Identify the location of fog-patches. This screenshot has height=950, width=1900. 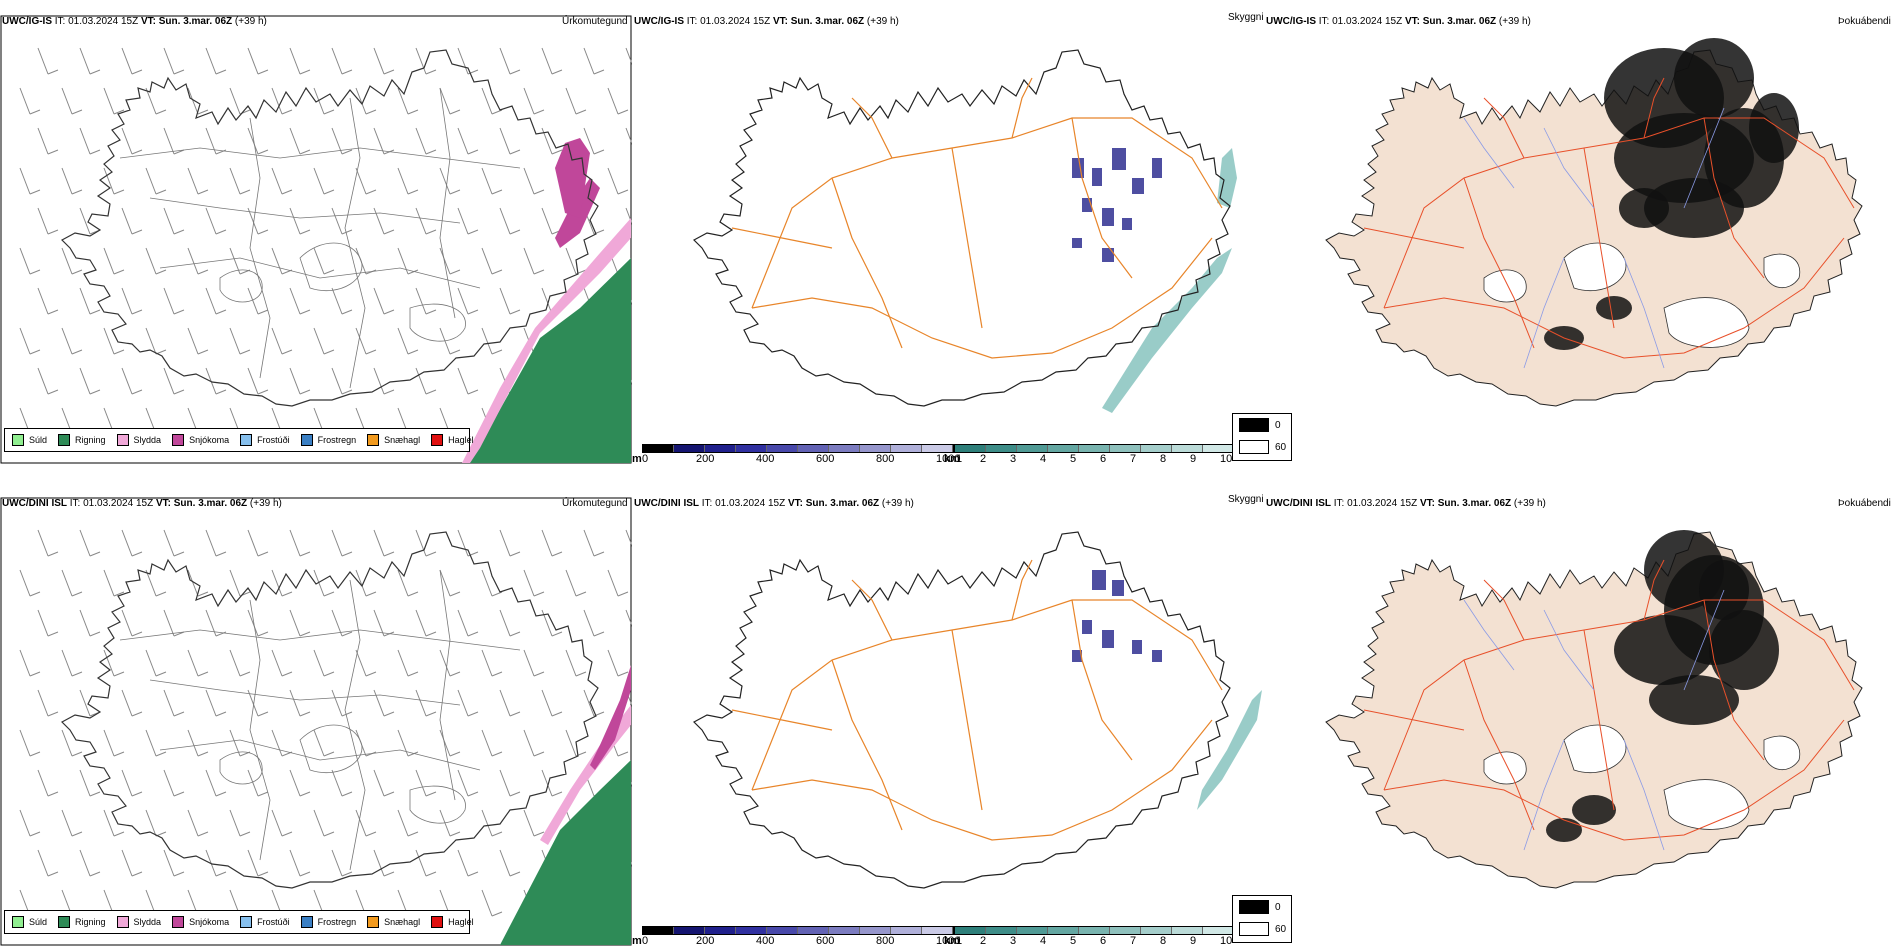
(1662, 686).